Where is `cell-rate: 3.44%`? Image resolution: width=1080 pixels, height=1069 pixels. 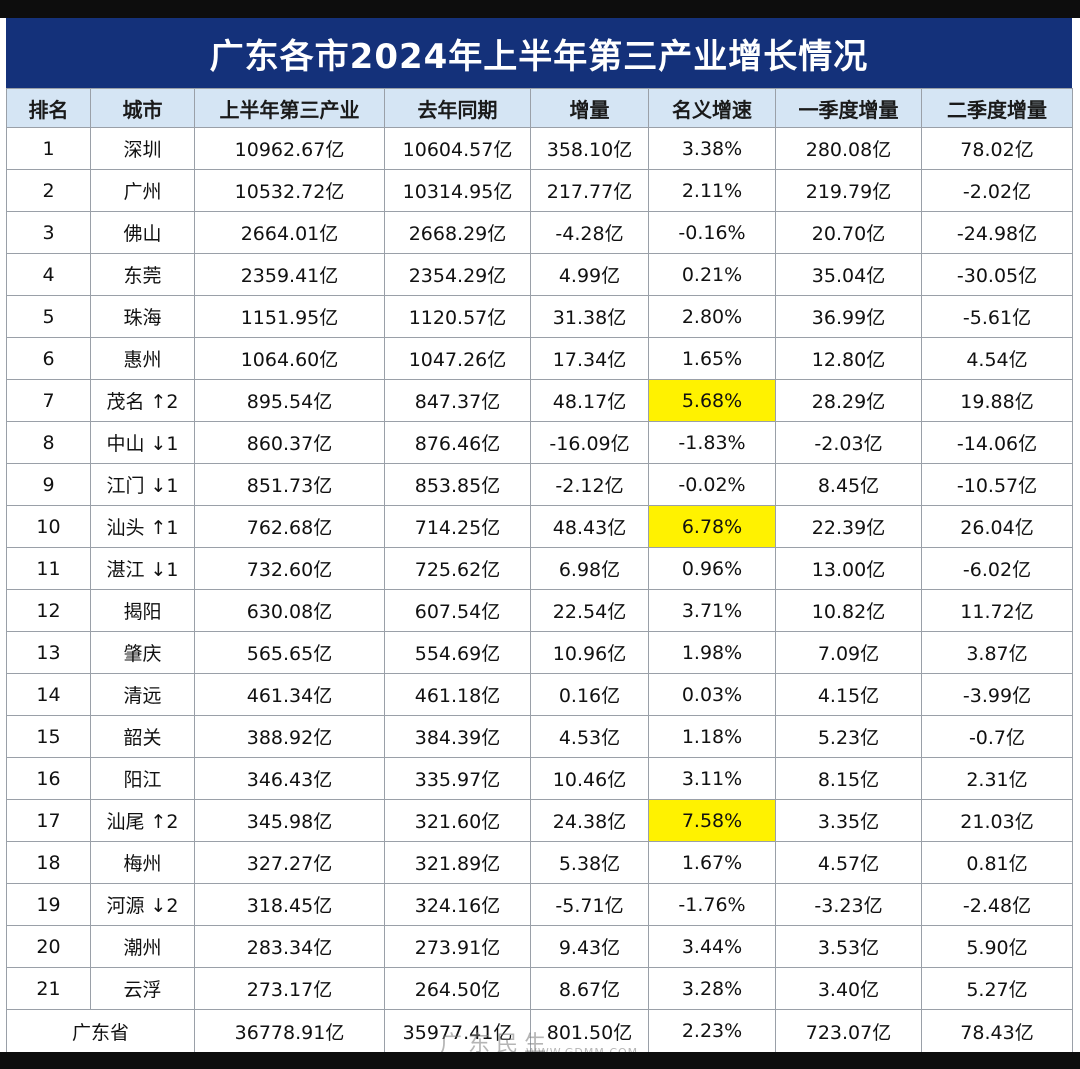
cell-rate: 3.44% is located at coordinates (712, 946).